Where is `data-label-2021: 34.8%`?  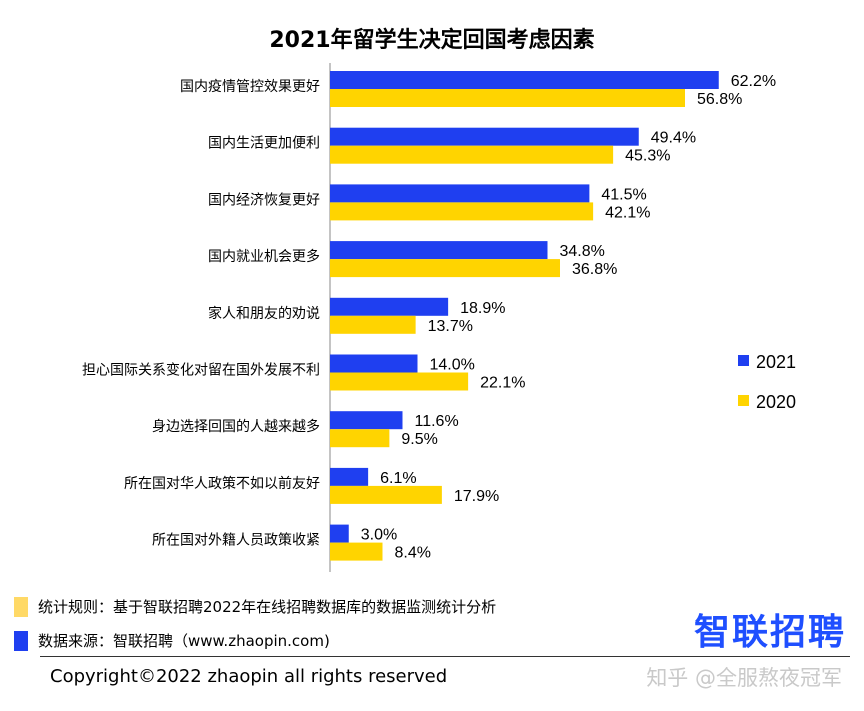
data-label-2021: 34.8% is located at coordinates (582, 251).